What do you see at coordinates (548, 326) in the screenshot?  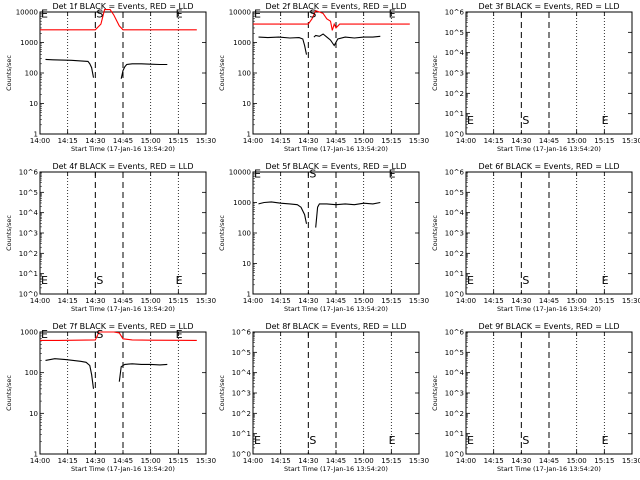 I see `panel-title: Det 9f BLACK = Events, RED = LLD` at bounding box center [548, 326].